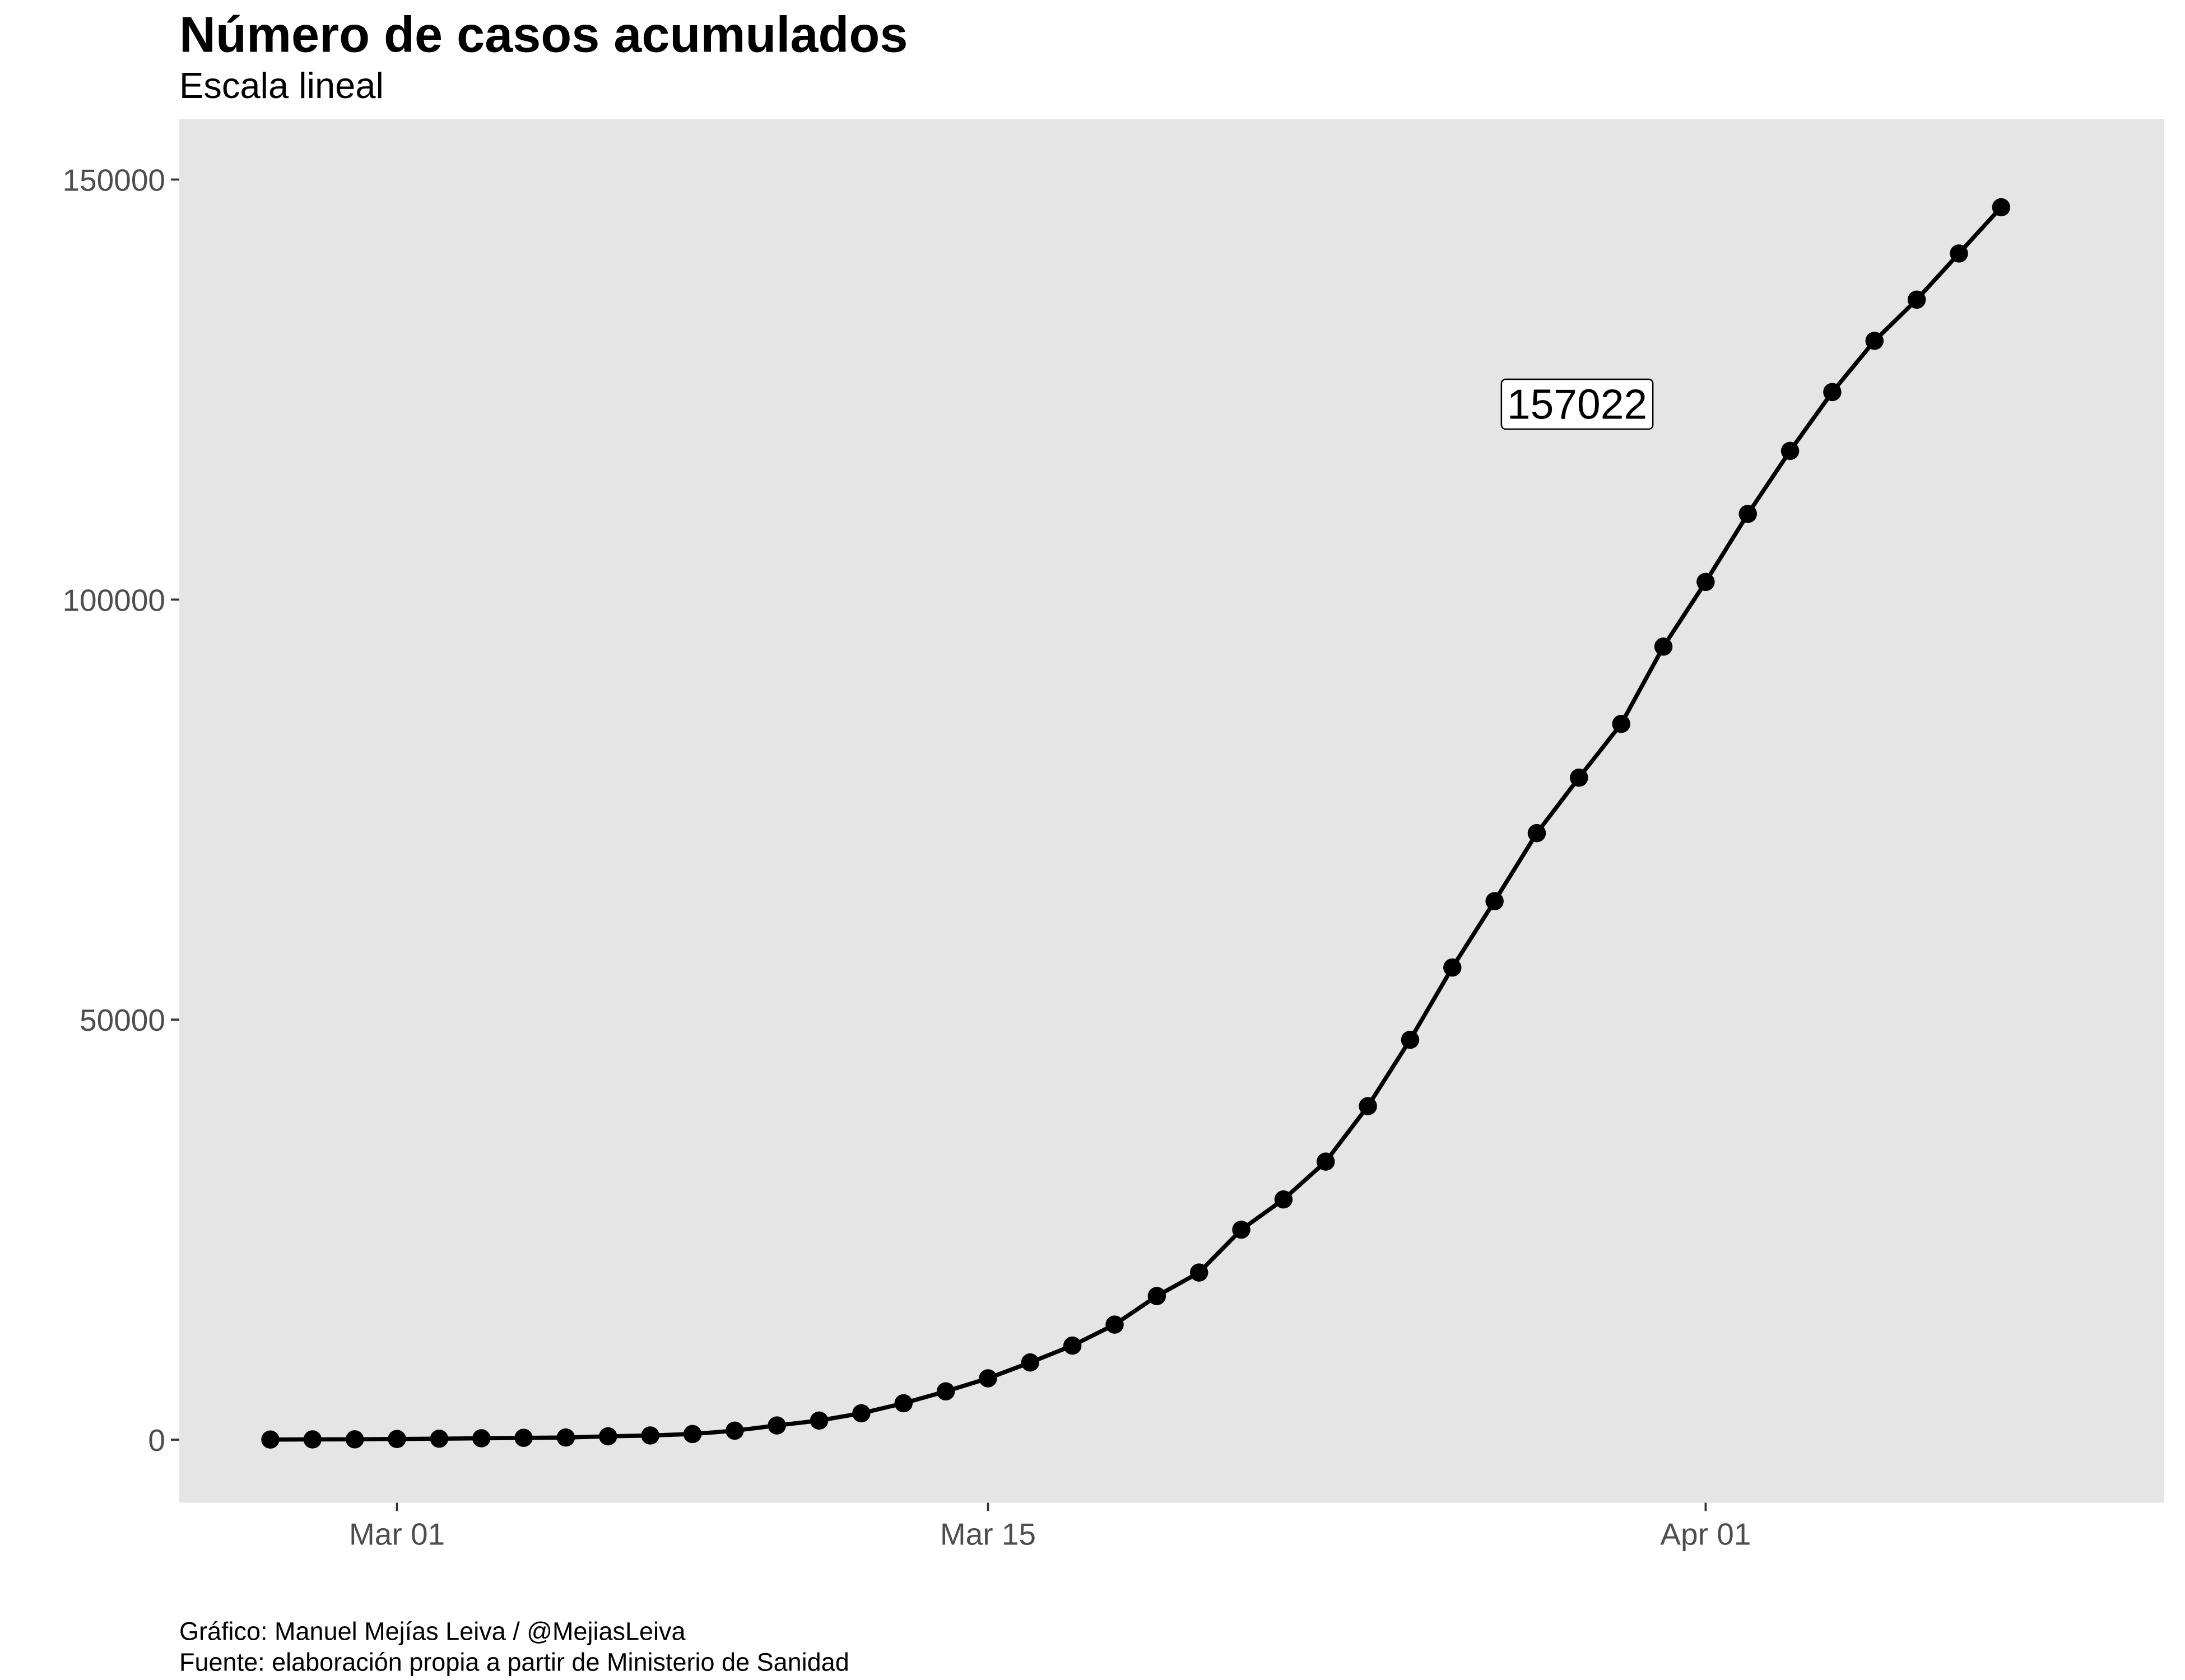 The height and width of the screenshot is (1680, 2185). I want to click on x-tick-label: Apr 01, so click(1706, 1534).